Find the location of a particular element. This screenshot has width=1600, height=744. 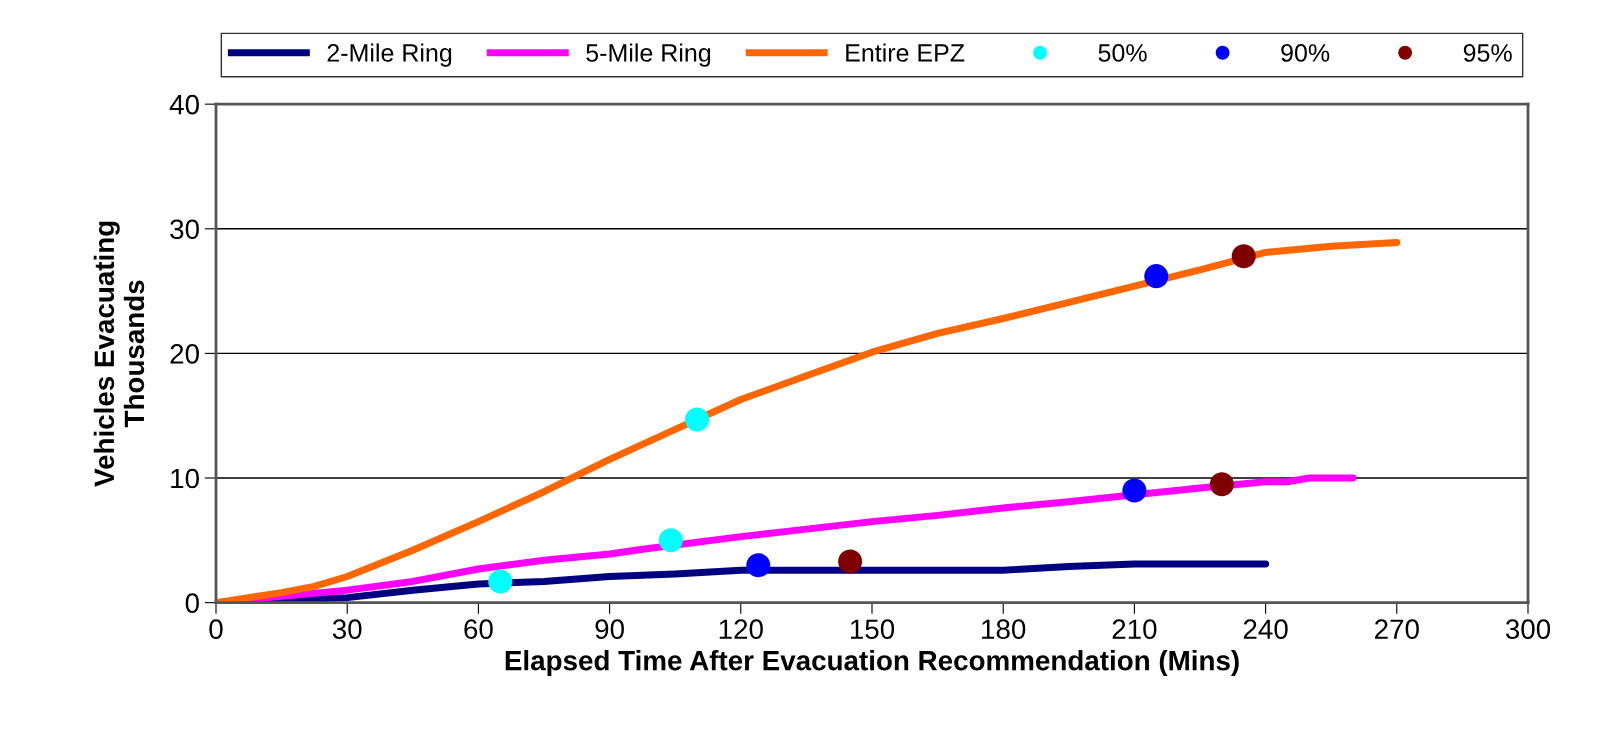

legend-label: Entire EPZ is located at coordinates (905, 52).